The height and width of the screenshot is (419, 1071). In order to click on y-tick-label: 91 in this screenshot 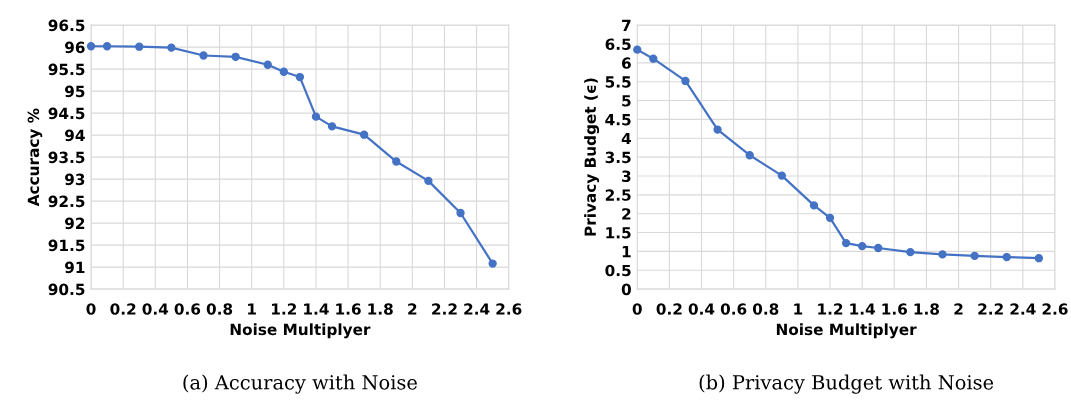, I will do `click(75, 267)`.